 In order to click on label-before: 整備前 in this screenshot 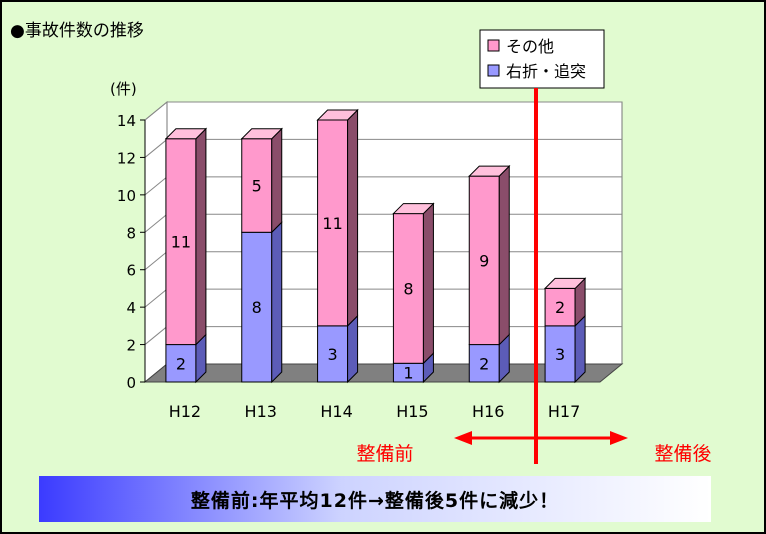, I will do `click(384, 454)`.